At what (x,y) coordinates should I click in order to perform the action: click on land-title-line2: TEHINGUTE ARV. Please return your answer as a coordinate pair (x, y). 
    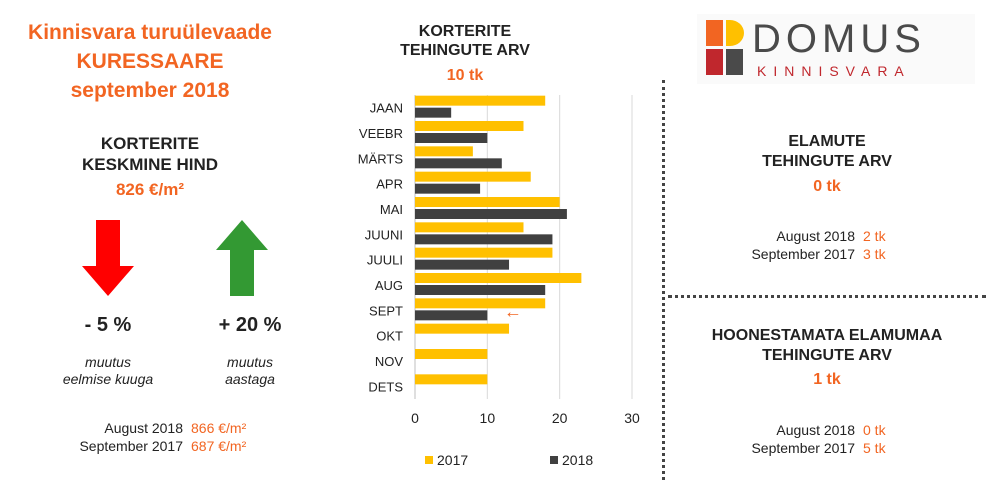
    Looking at the image, I should click on (827, 355).